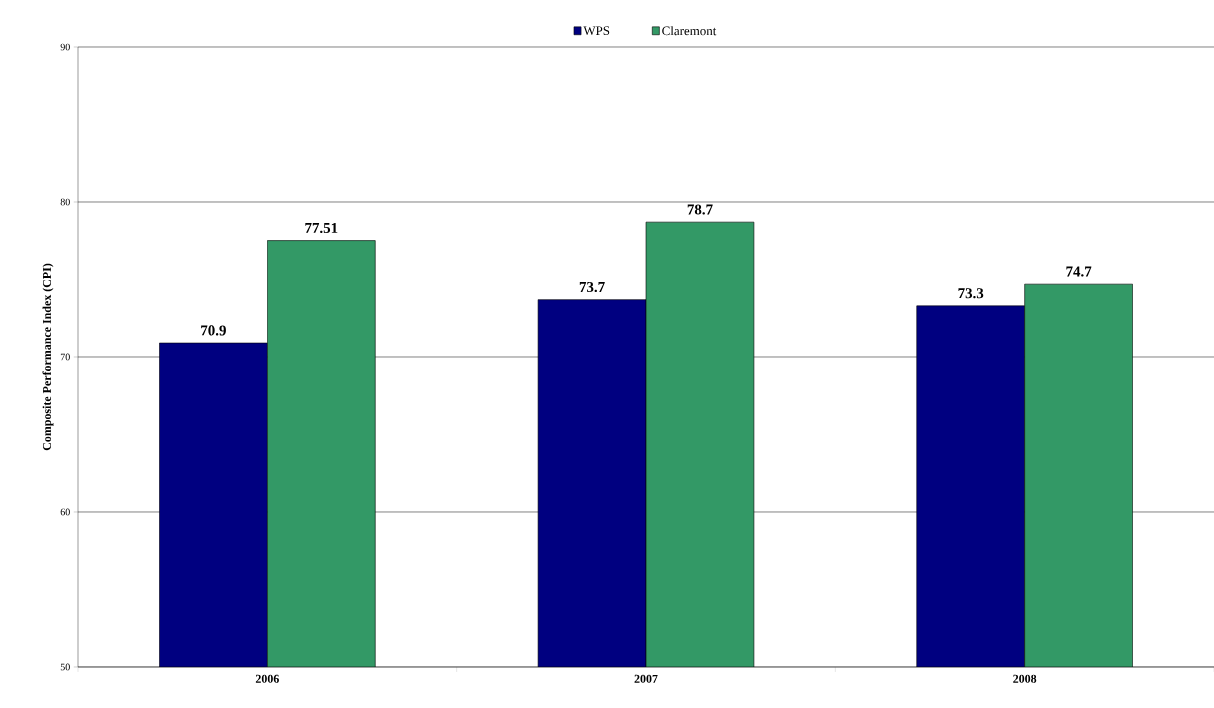 The image size is (1214, 708). I want to click on data-label: 77.51, so click(321, 228).